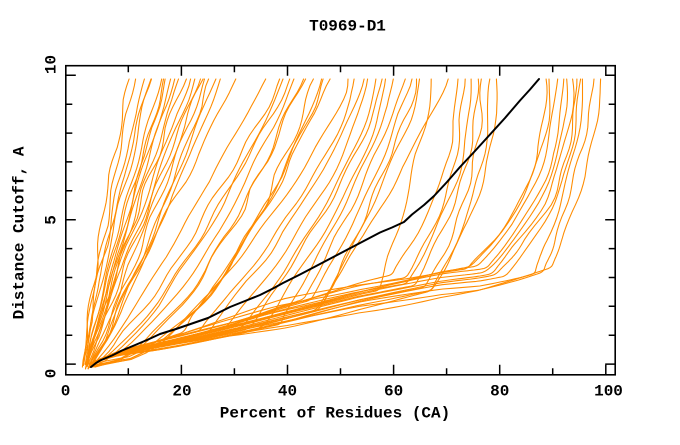 Image resolution: width=680 pixels, height=445 pixels. What do you see at coordinates (393, 391) in the screenshot?
I see `svg-text: 60` at bounding box center [393, 391].